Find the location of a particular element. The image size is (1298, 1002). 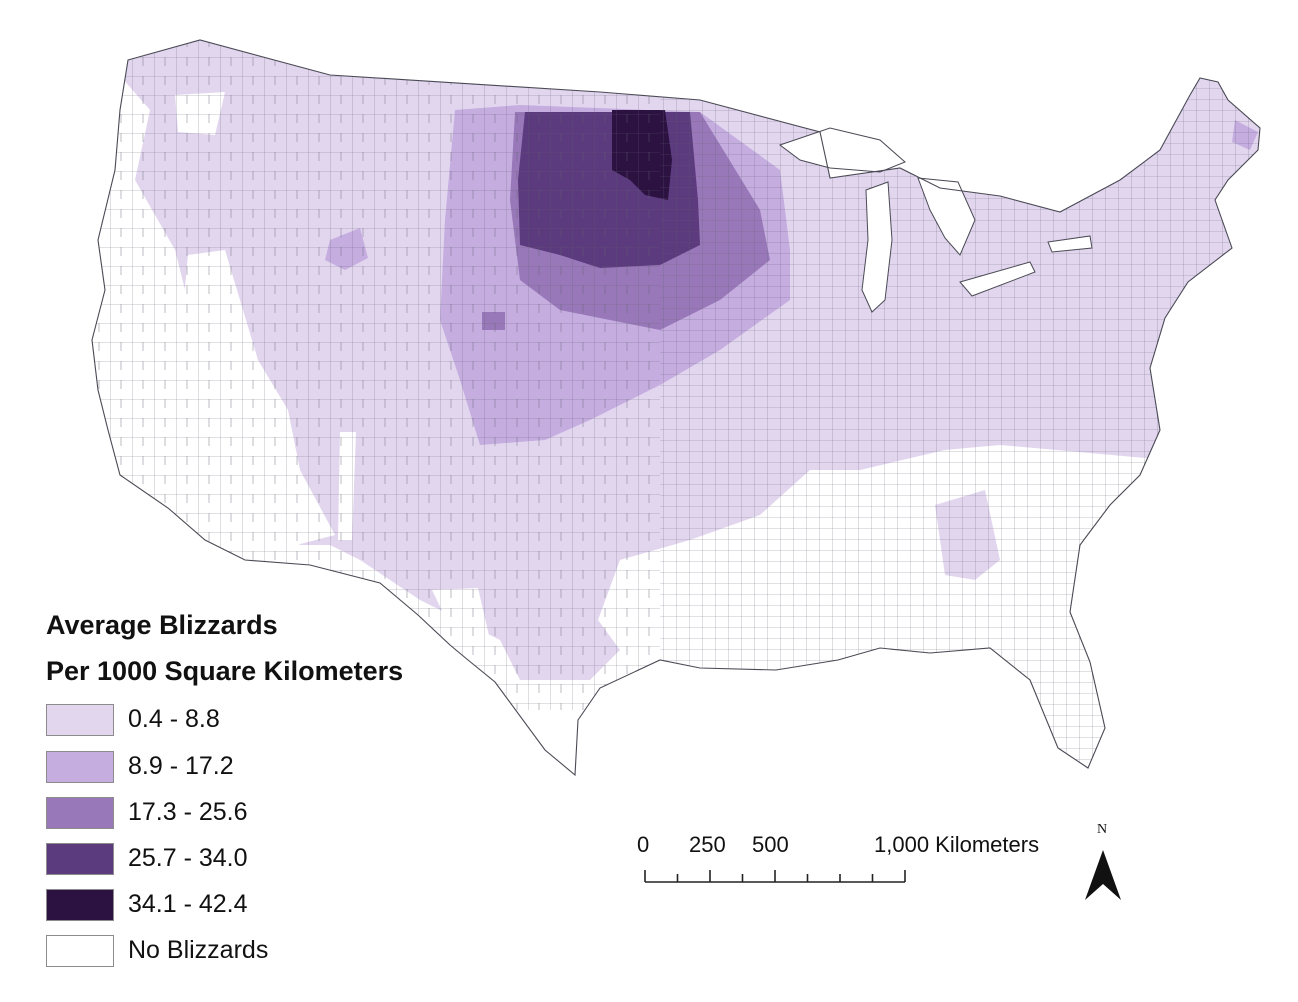

legend-label: 25.7 - 34.0 is located at coordinates (188, 858).